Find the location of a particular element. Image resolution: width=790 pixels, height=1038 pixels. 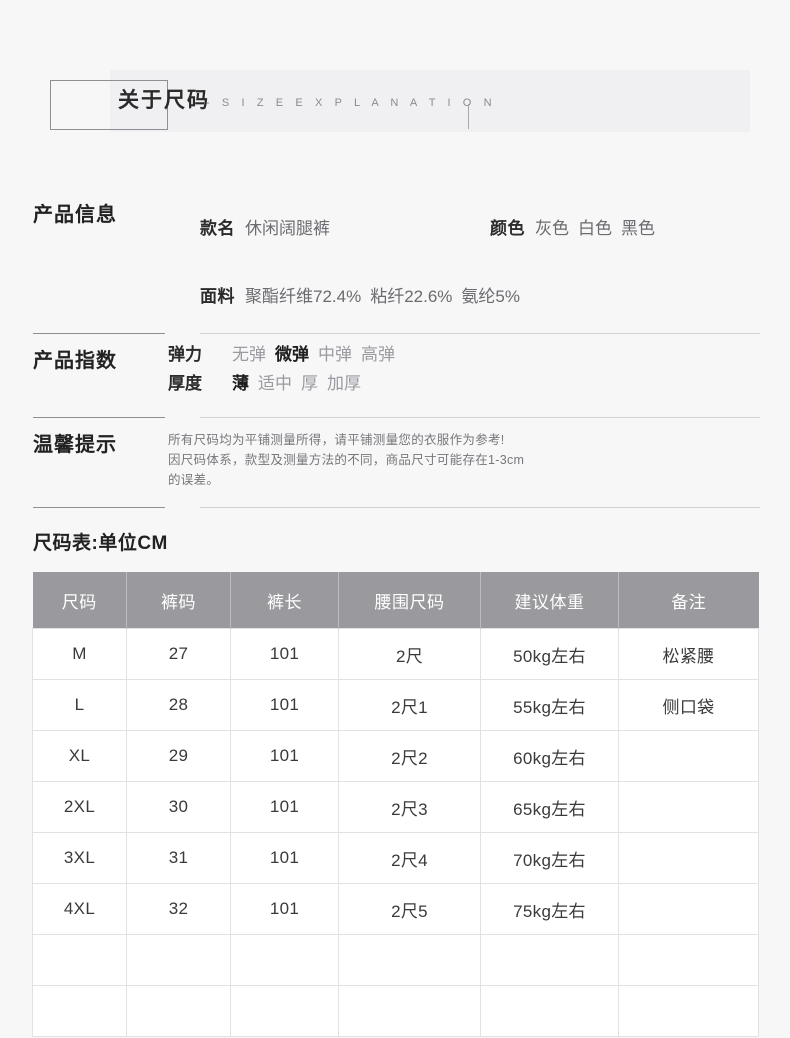

section-product-index: 产品指数 弹力 无弹 微弹 中弹 高弹 厚度 薄适中厚加厚 is located at coordinates (395, 376).